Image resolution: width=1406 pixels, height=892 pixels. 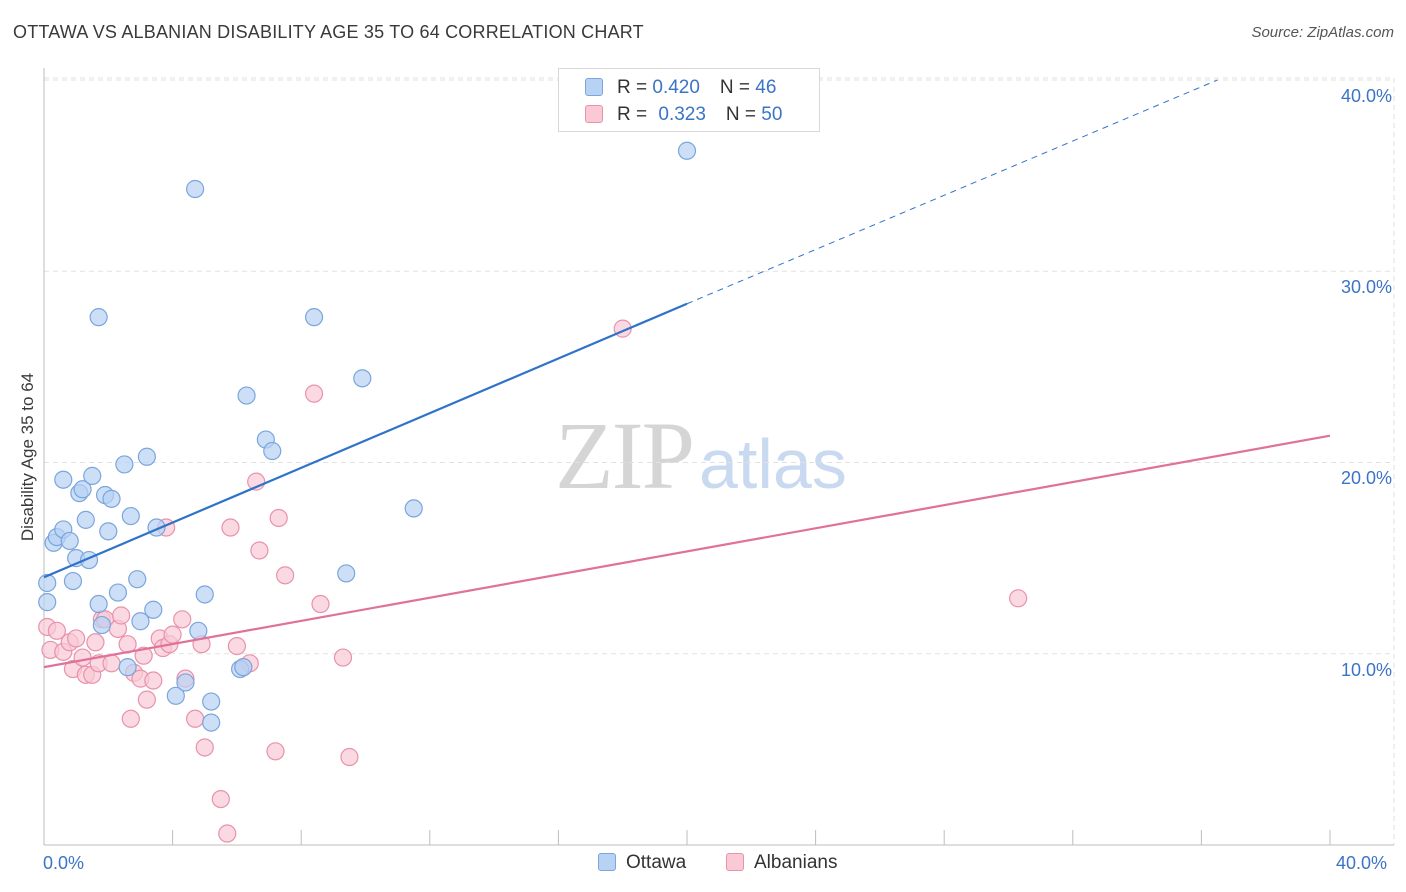 What do you see at coordinates (676, 87) in the screenshot?
I see `legend-r-value: 0.420` at bounding box center [676, 87].